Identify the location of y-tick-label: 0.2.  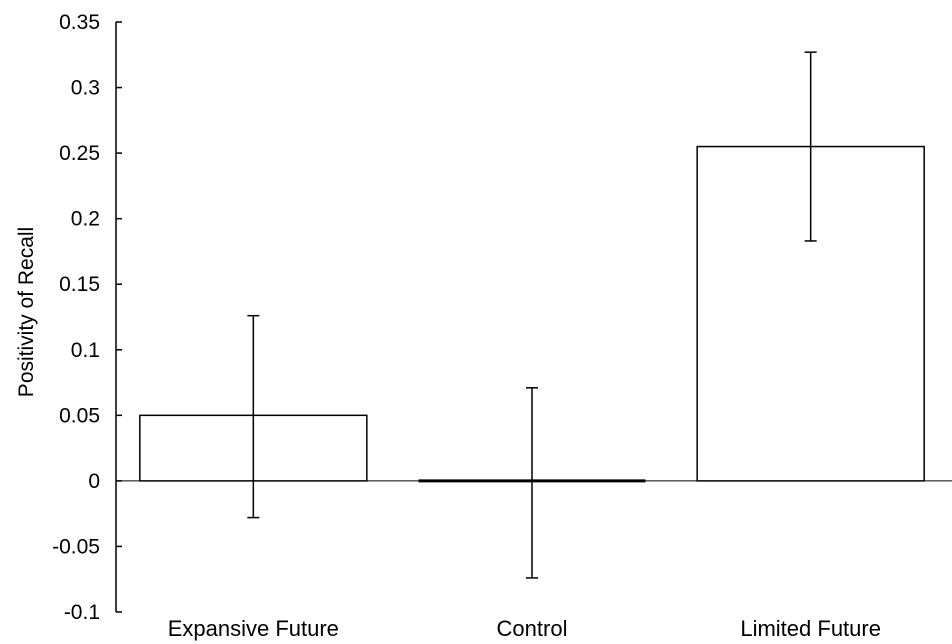
(85, 219).